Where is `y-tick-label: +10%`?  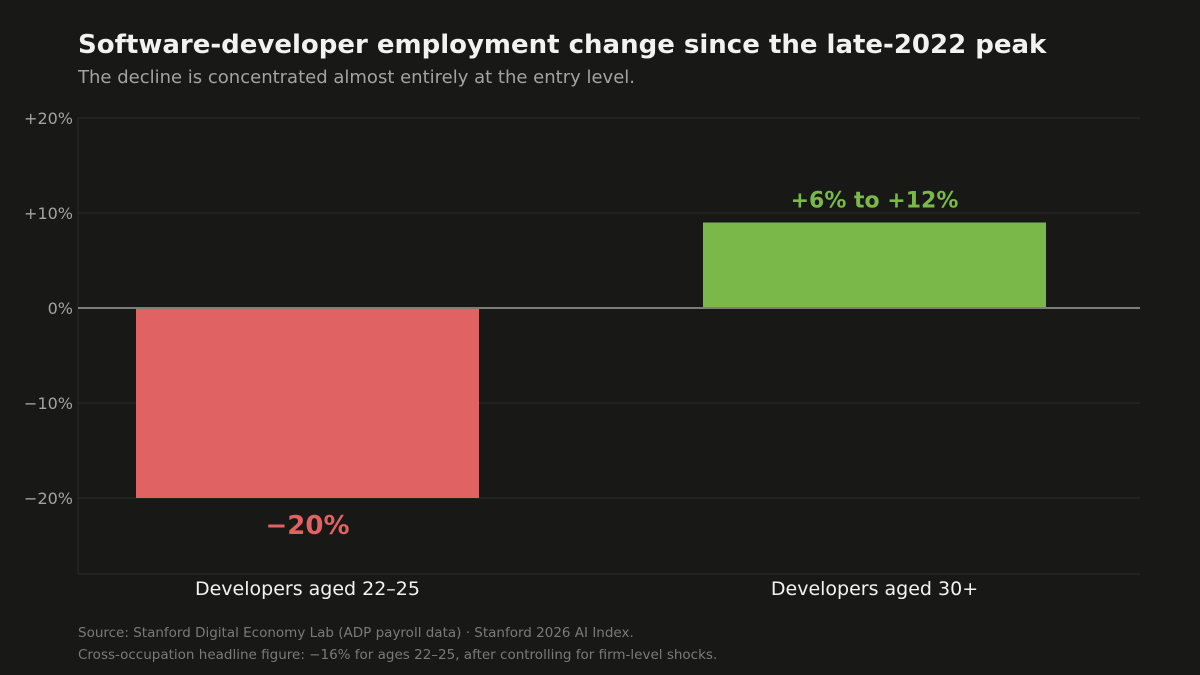 y-tick-label: +10% is located at coordinates (48, 213).